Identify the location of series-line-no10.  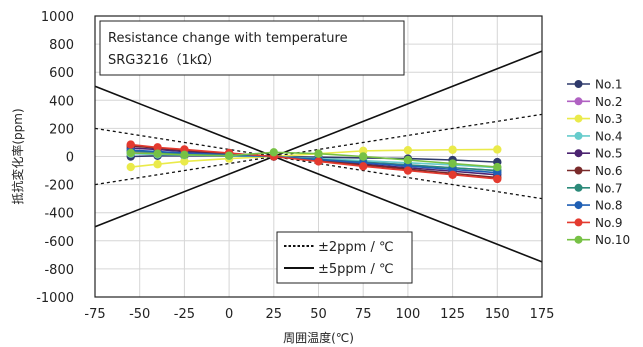
(314, 159).